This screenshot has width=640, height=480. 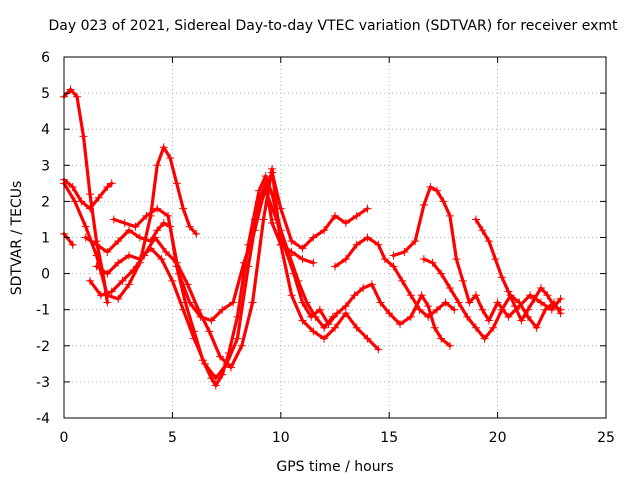 What do you see at coordinates (45, 275) in the screenshot?
I see `y-tick-label: 0` at bounding box center [45, 275].